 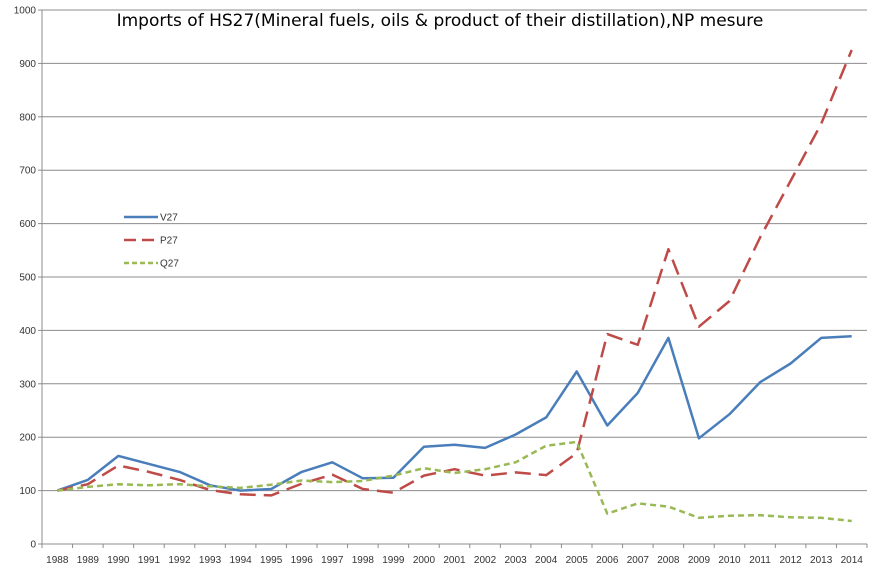 I want to click on y-tick-label: 300, so click(x=27, y=384).